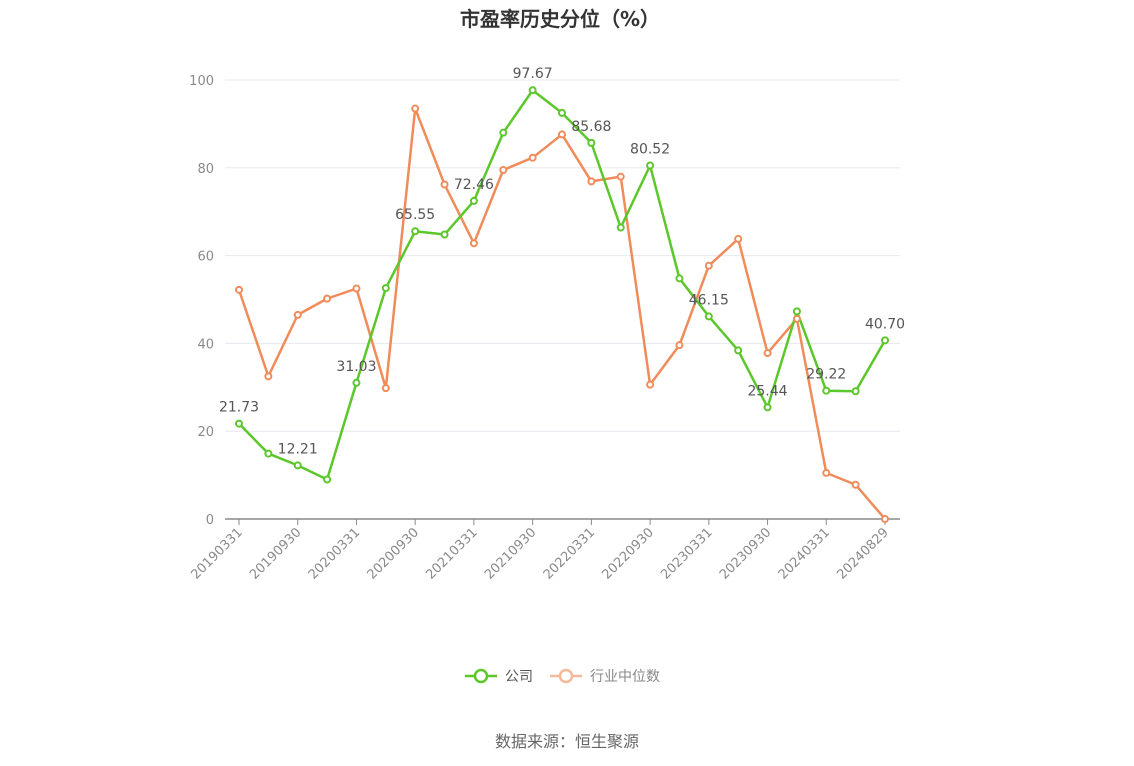 The height and width of the screenshot is (766, 1134). What do you see at coordinates (474, 185) in the screenshot?
I see `data-label: 72.46` at bounding box center [474, 185].